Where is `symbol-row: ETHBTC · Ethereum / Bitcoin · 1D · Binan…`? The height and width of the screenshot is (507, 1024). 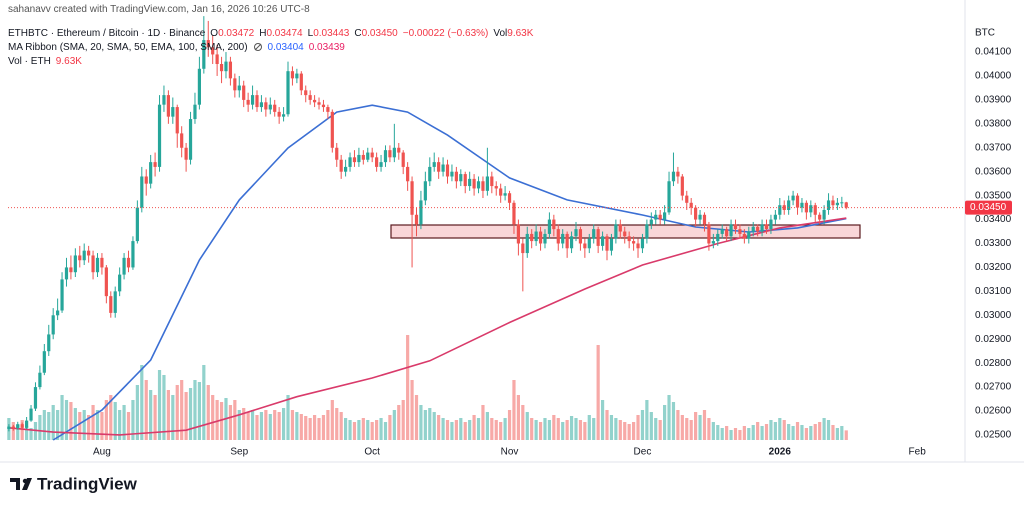 symbol-row: ETHBTC · Ethereum / Bitcoin · 1D · Binan… is located at coordinates (270, 33).